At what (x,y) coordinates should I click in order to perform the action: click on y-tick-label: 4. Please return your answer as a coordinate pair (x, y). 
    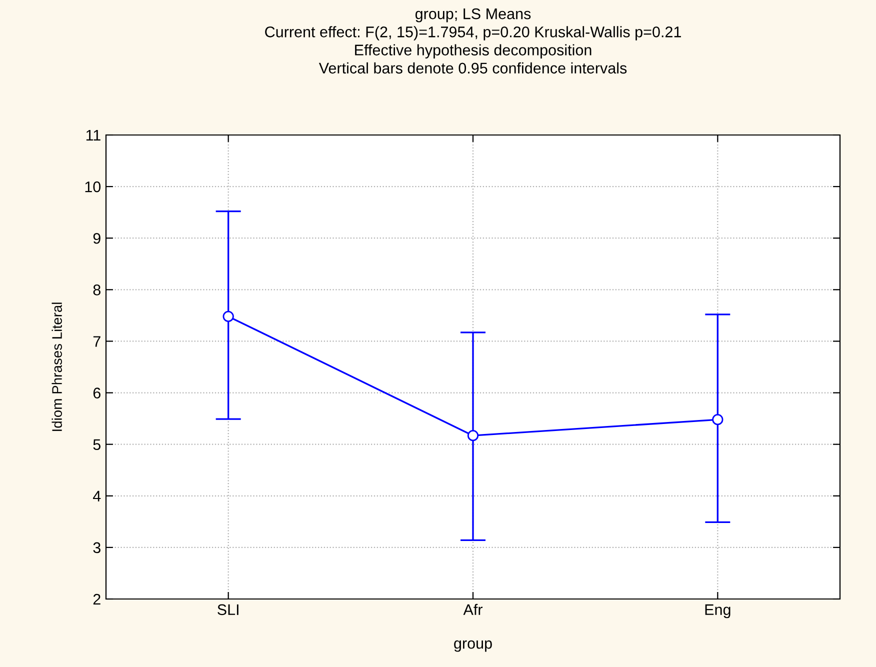
    Looking at the image, I should click on (96, 496).